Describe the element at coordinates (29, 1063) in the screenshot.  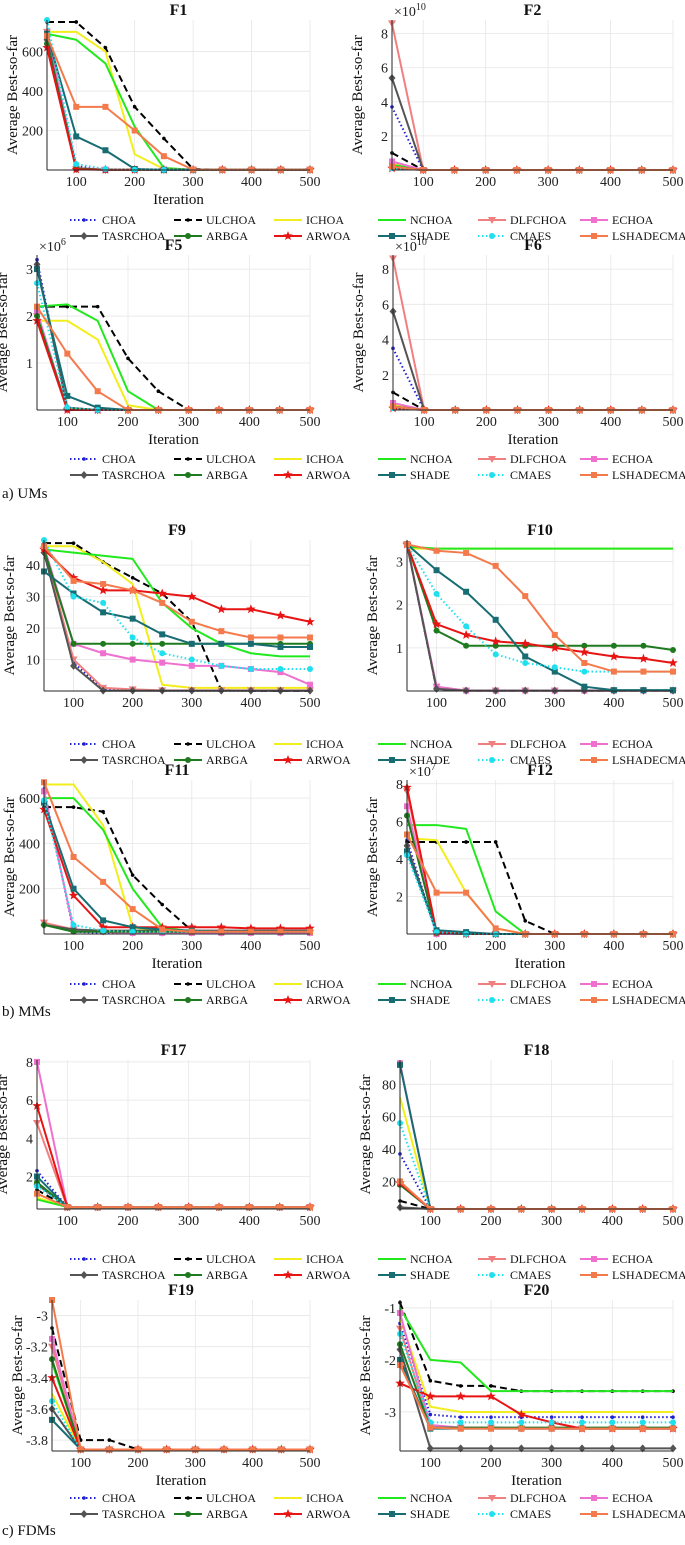
I see `y-tick-label: 8` at that location.